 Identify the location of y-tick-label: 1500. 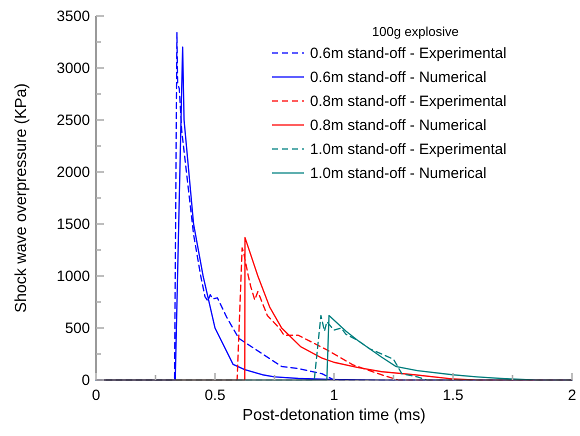
(73, 224).